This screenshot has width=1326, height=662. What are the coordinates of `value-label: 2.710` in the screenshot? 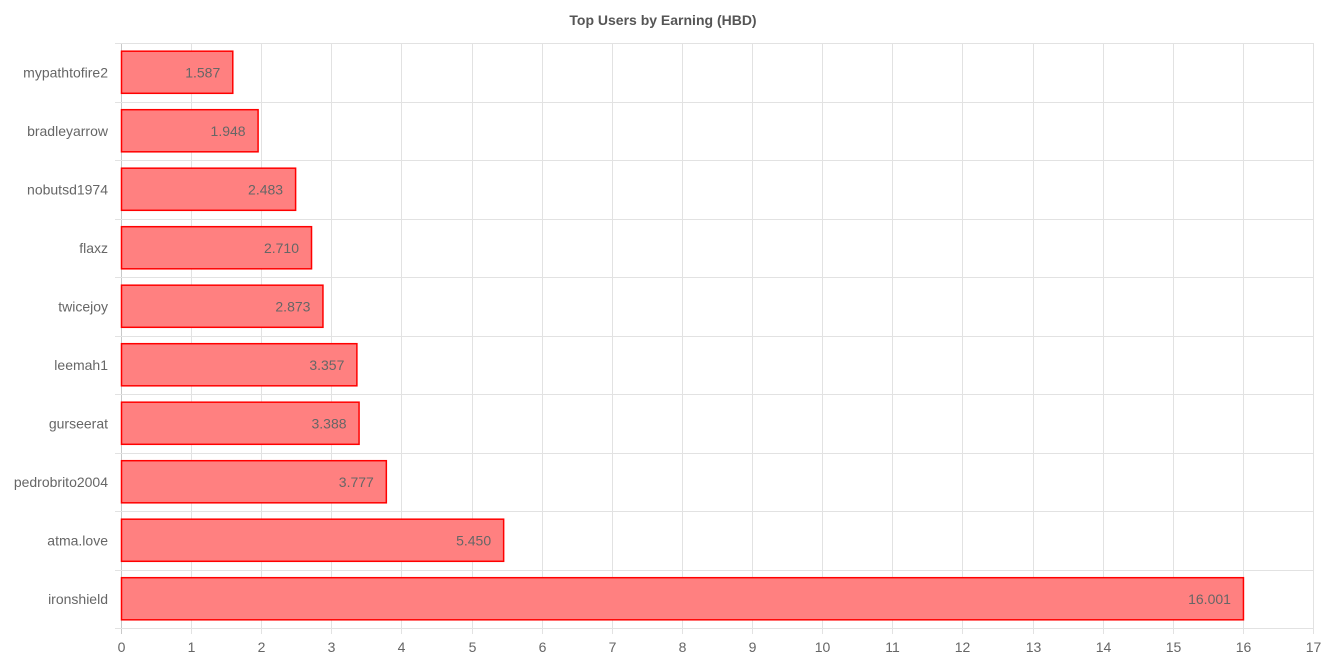 It's located at (281, 248).